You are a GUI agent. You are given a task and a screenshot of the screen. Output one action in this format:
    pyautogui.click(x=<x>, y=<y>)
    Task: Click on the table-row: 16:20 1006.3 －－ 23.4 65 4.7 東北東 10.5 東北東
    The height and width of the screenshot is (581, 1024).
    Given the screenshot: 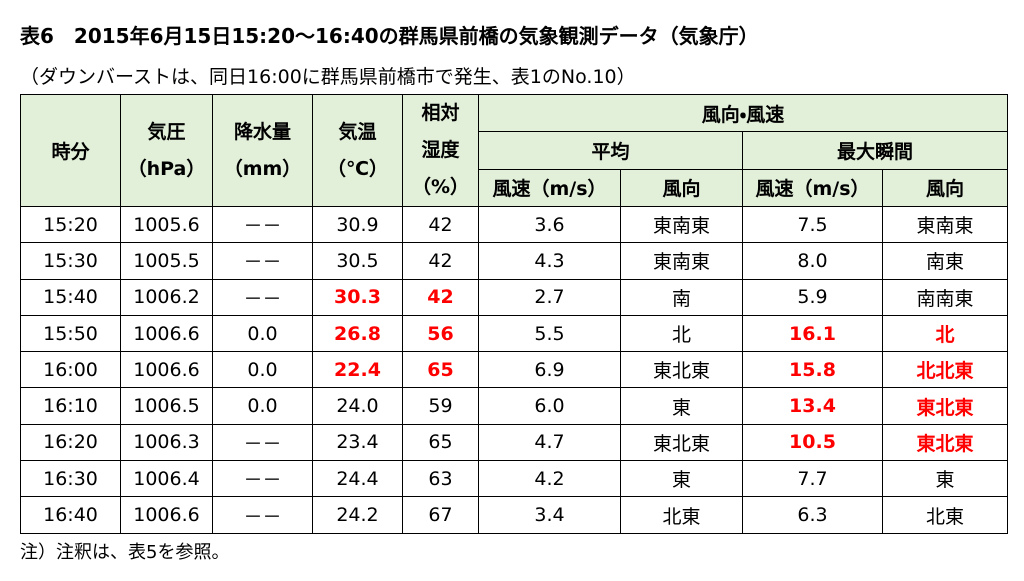 What is the action you would take?
    pyautogui.click(x=514, y=442)
    